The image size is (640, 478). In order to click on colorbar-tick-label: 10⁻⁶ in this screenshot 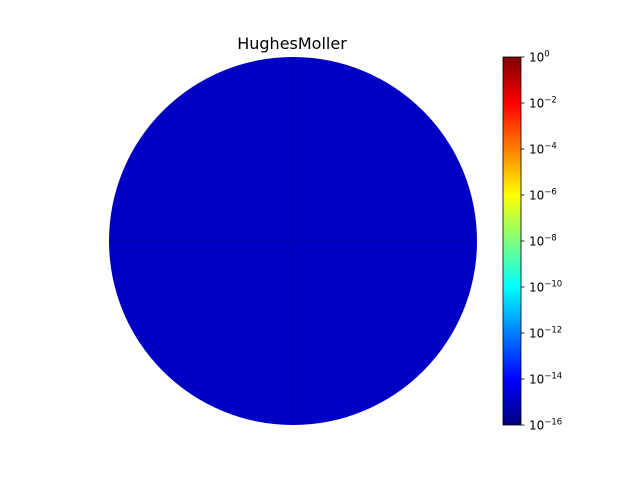, I will do `click(543, 195)`.